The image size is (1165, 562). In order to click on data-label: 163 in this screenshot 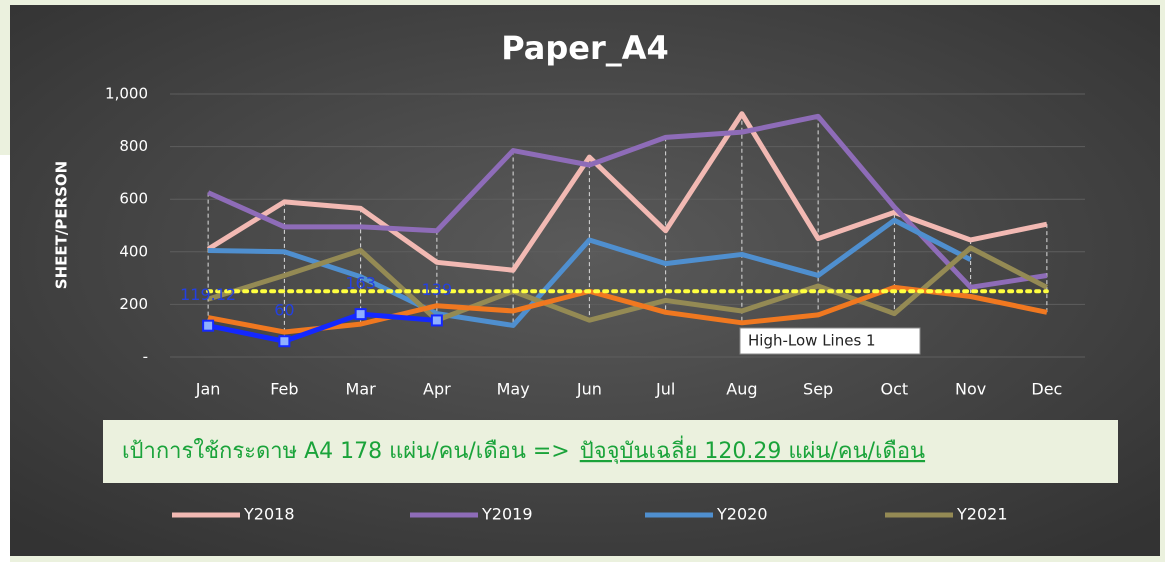, I will do `click(360, 283)`.